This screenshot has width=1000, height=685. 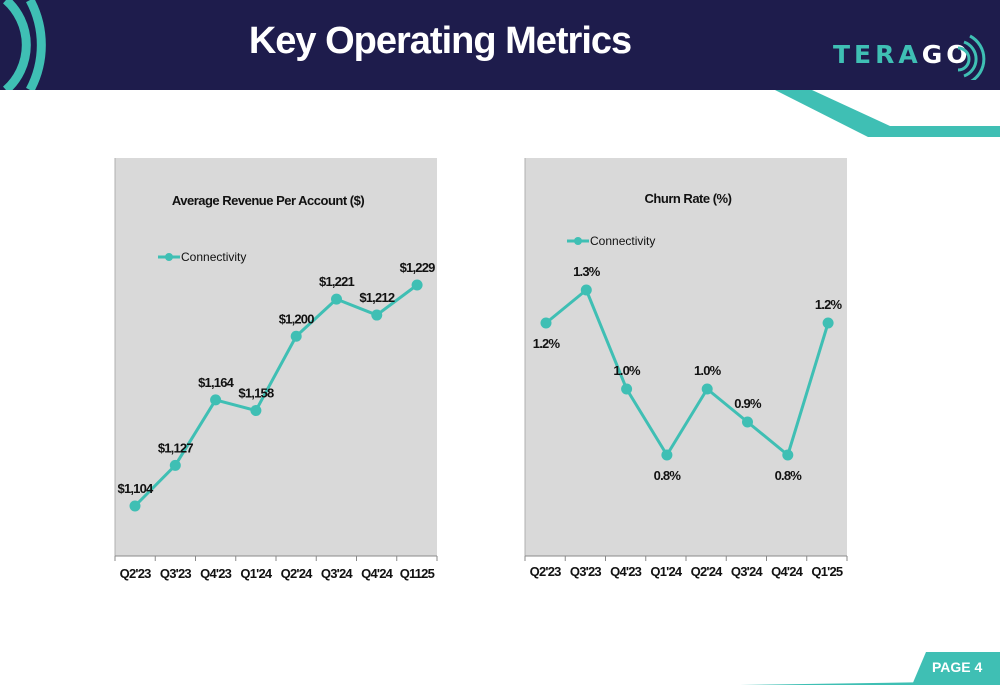 What do you see at coordinates (957, 667) in the screenshot?
I see `page-number: PAGE 4` at bounding box center [957, 667].